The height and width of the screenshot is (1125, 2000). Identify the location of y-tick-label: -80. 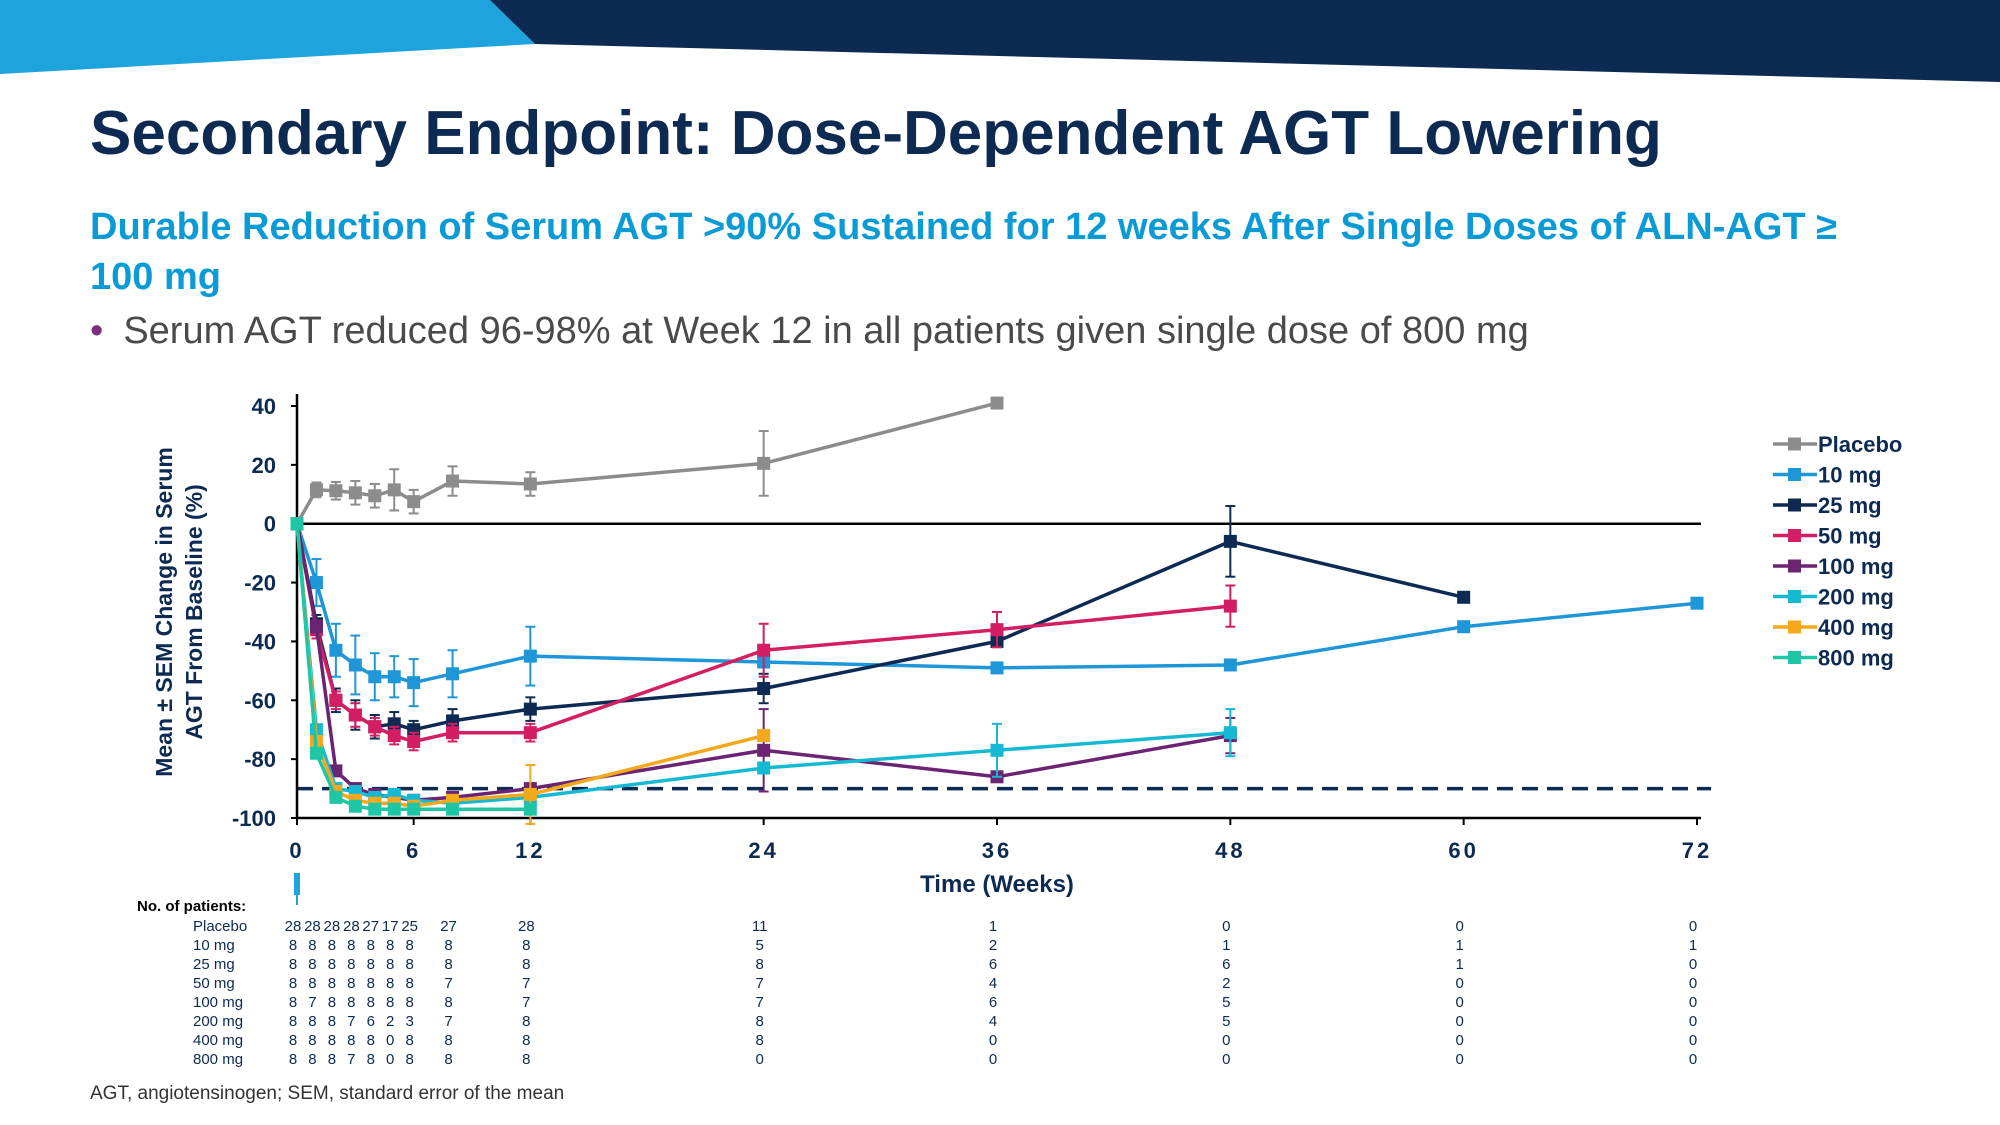
(260, 759).